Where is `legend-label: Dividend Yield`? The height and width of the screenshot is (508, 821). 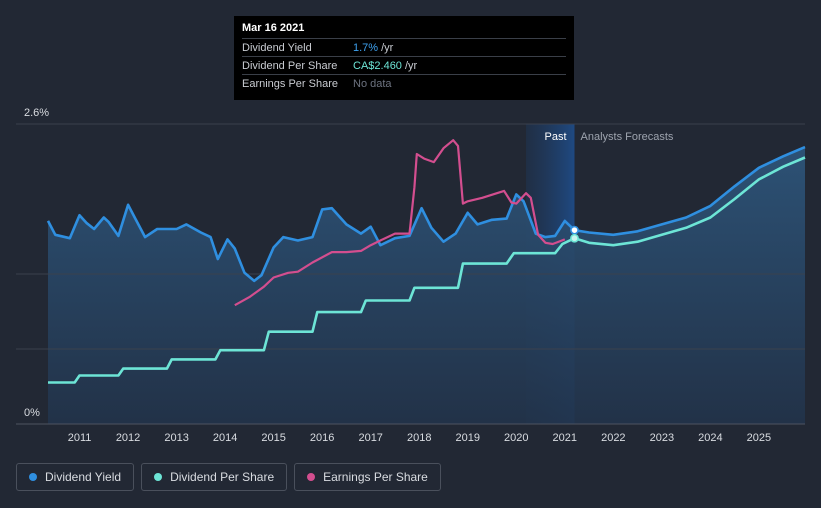
legend-label: Dividend Yield is located at coordinates (83, 477).